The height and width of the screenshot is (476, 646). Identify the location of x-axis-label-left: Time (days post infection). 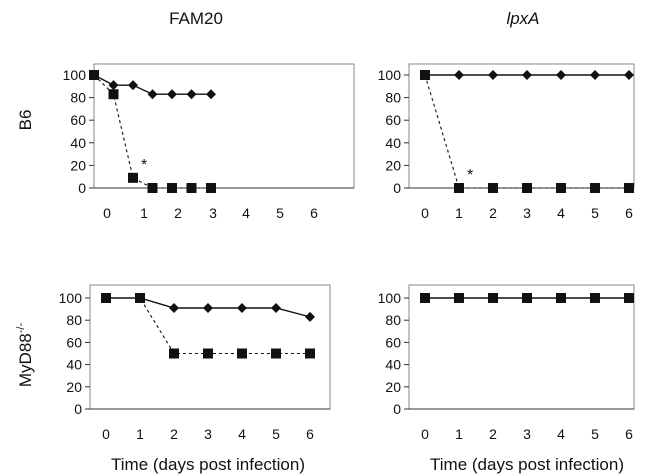
(208, 464).